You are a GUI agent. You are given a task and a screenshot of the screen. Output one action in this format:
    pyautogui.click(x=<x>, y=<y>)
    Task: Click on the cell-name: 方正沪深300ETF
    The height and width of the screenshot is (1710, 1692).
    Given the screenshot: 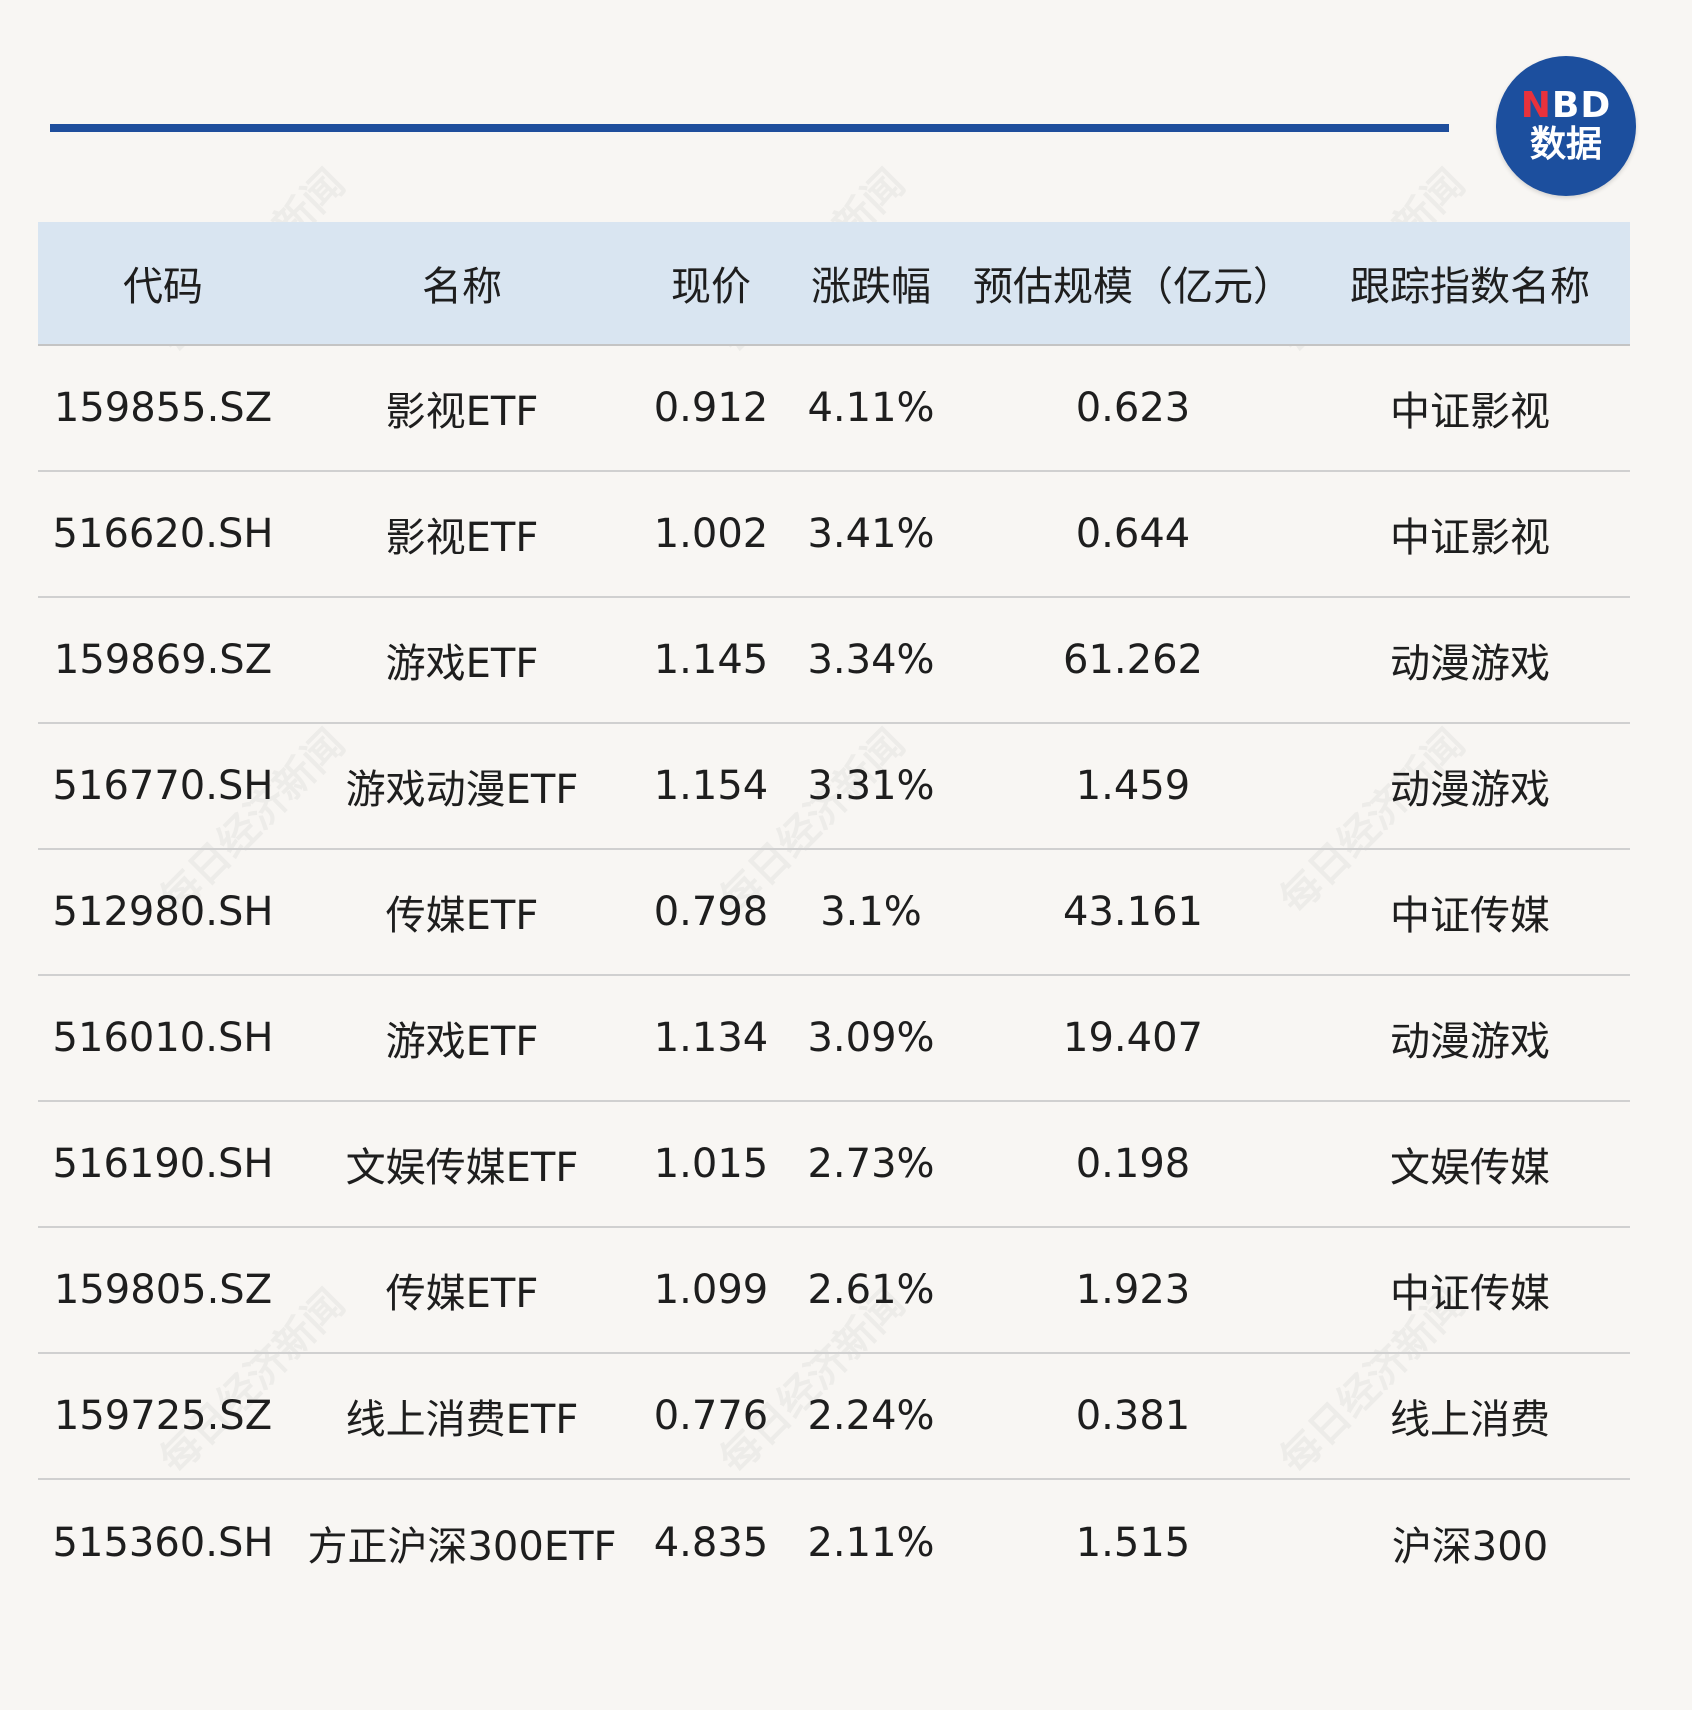 What is the action you would take?
    pyautogui.click(x=462, y=1547)
    